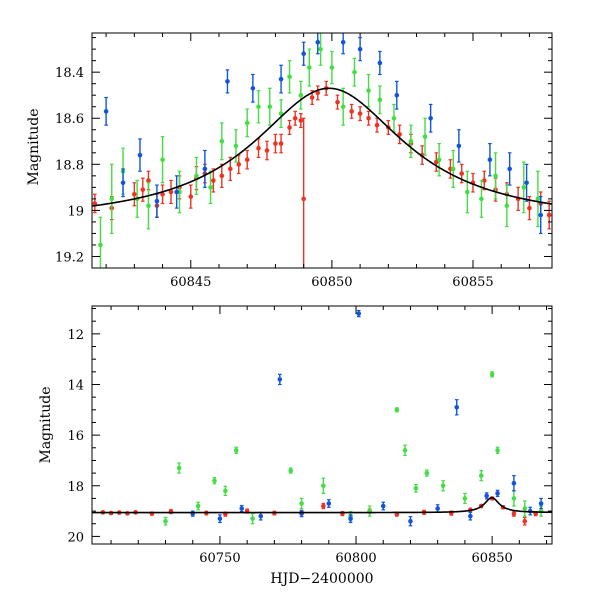  What do you see at coordinates (472, 282) in the screenshot?
I see `top-x-tick-label: 60855` at bounding box center [472, 282].